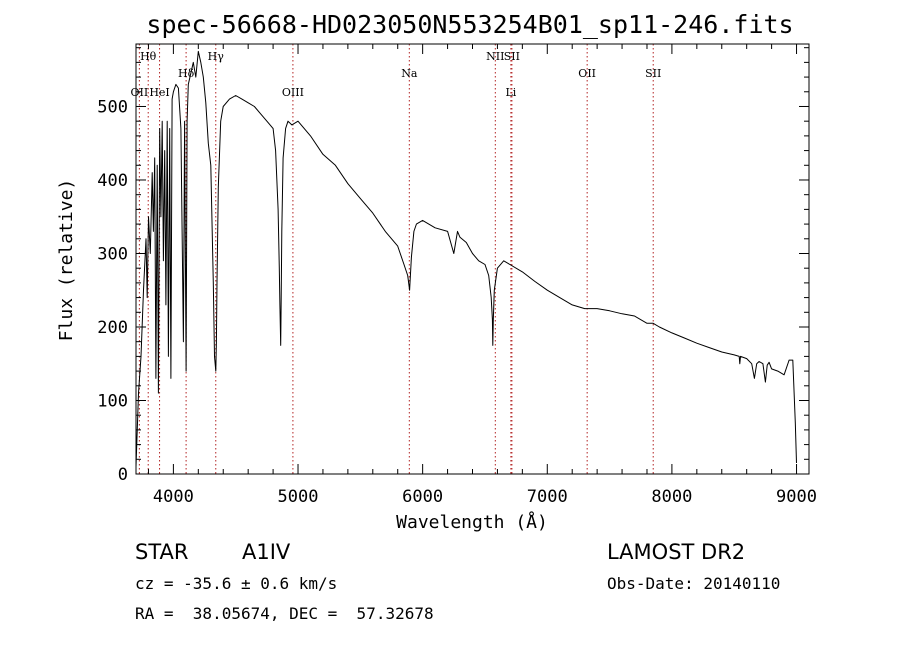  I want to click on marker-label: HeI, so click(159, 92).